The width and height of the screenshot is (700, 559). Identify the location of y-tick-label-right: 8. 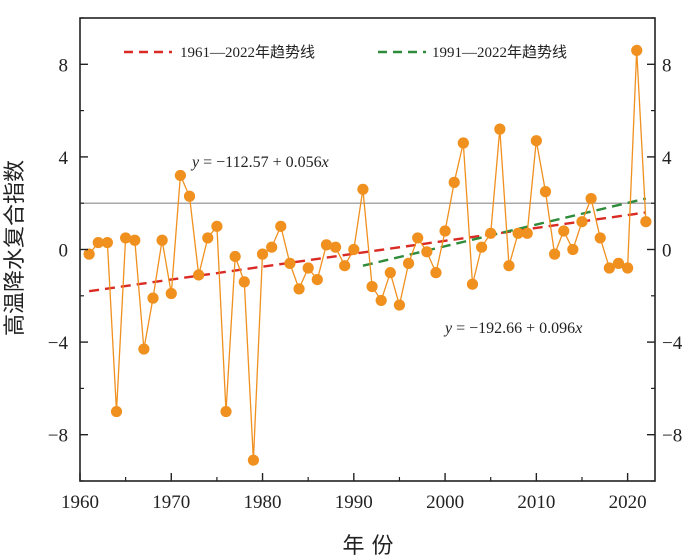
(667, 65).